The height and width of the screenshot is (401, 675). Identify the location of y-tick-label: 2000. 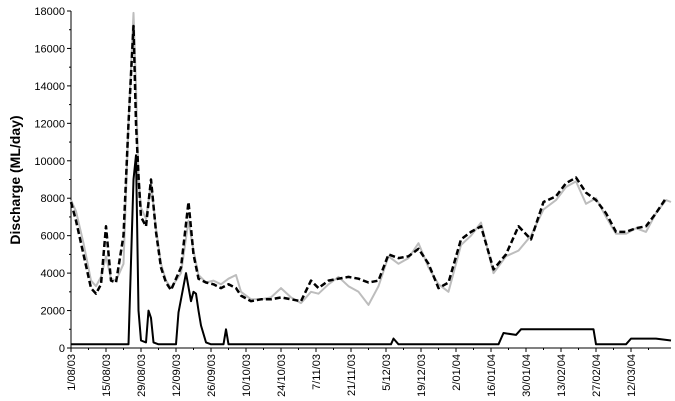
(53, 312).